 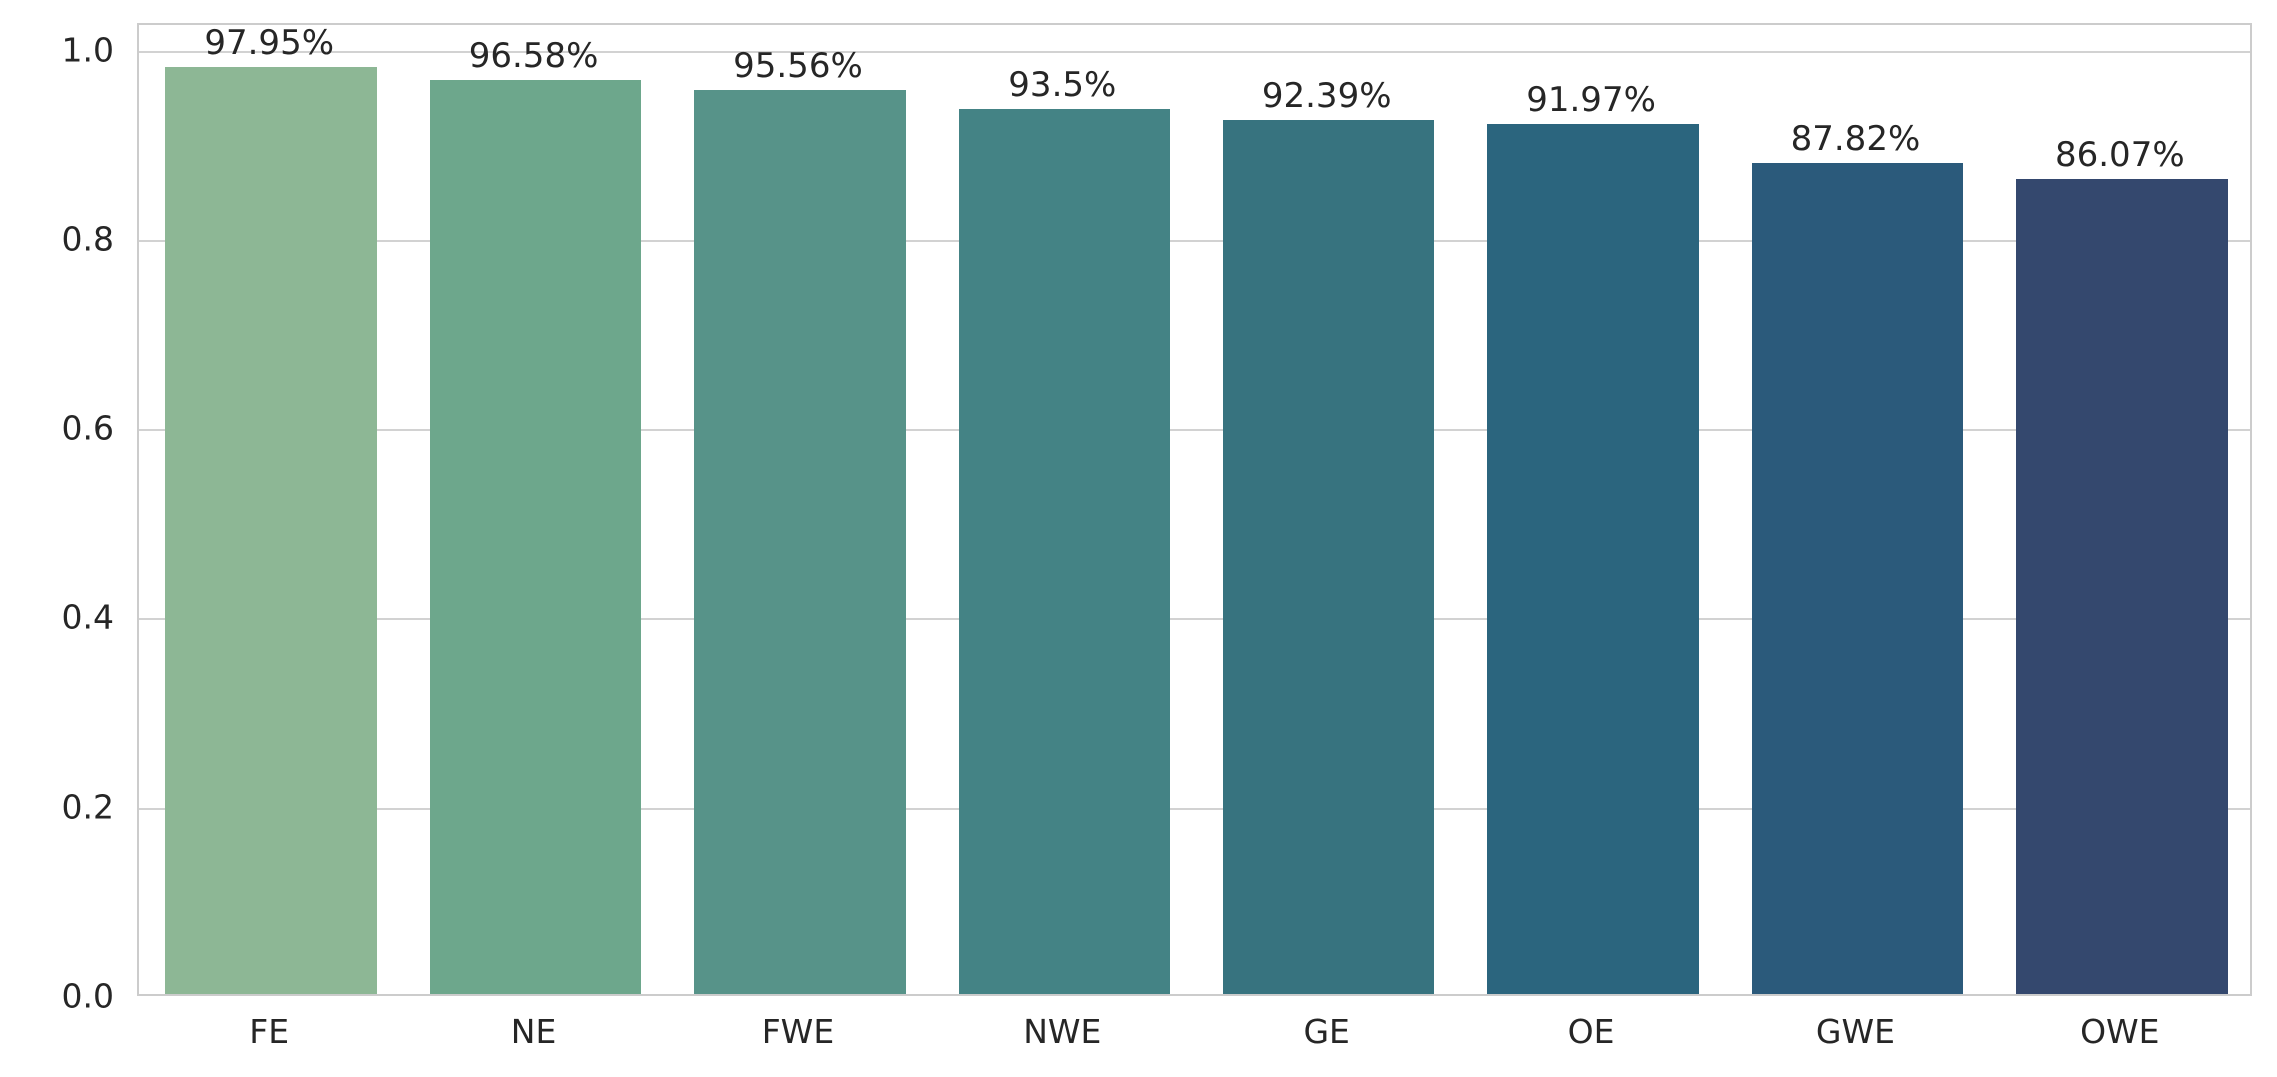 What do you see at coordinates (2122, 586) in the screenshot?
I see `bar-owe` at bounding box center [2122, 586].